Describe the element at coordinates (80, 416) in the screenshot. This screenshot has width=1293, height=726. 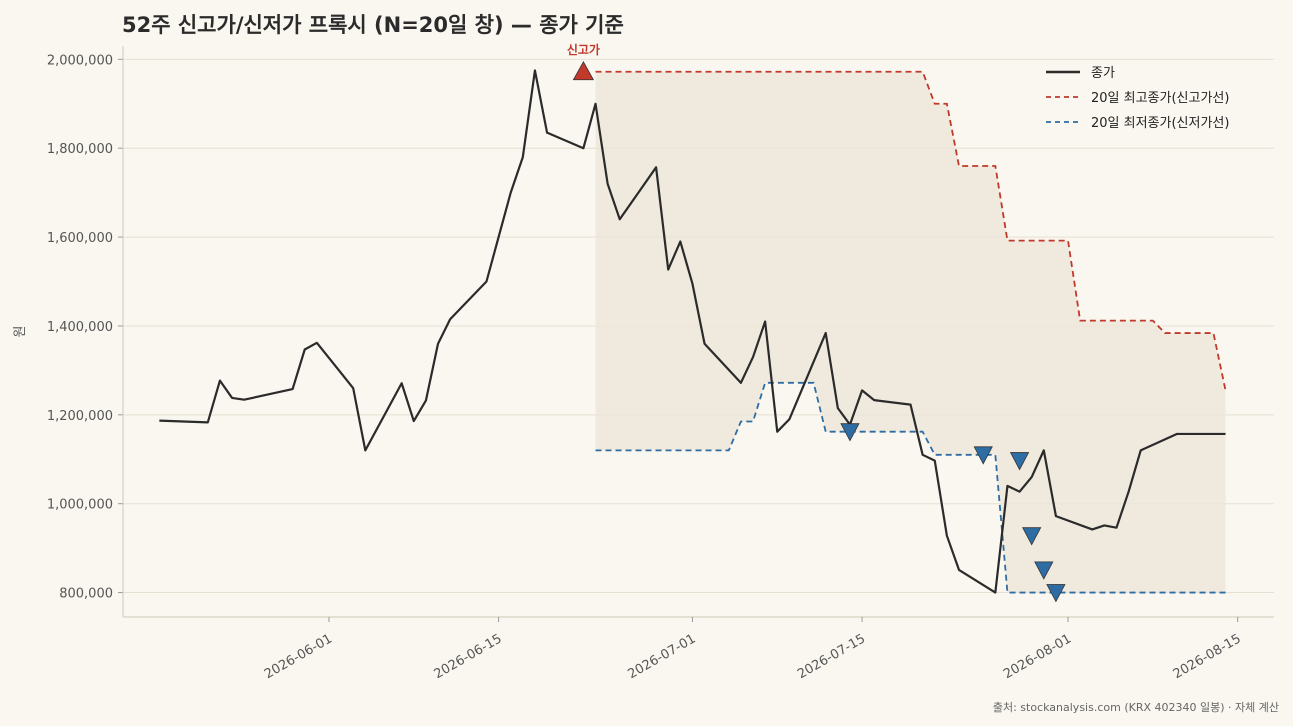
I see `y-tick-label: 1,200,000` at that location.